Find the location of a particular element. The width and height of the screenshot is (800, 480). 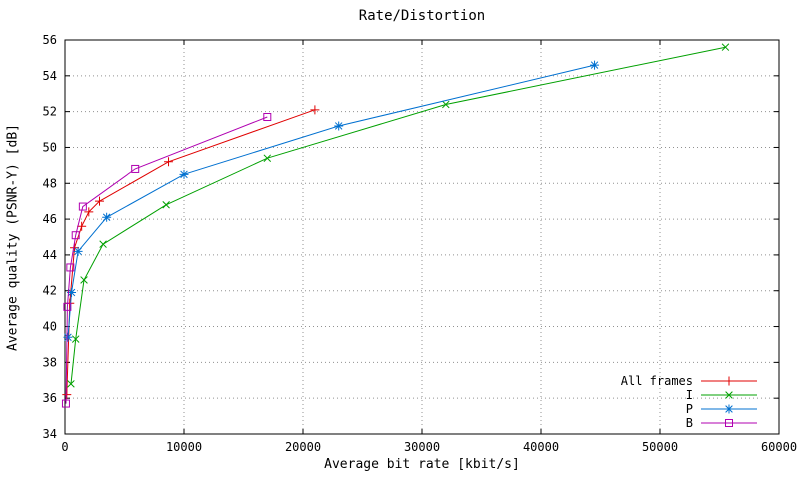

x-axis-label: Average bit rate [kbit/s] is located at coordinates (422, 464).